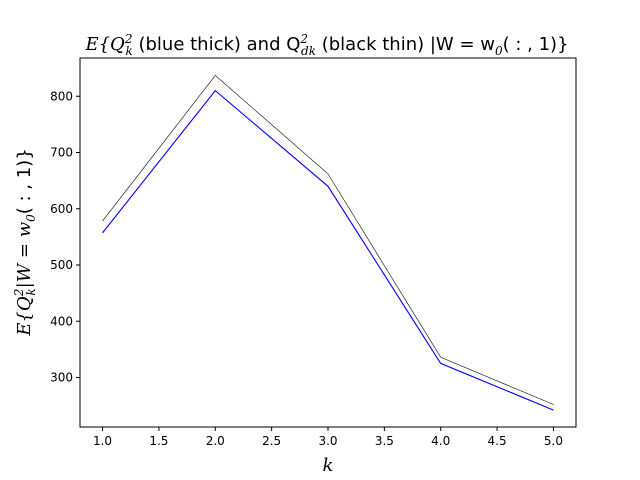  I want to click on x-axis-ticks: 1.0 1.5 2.0 2.5 3.0 3.5 4.0 4.5 5.0, so click(328, 437).